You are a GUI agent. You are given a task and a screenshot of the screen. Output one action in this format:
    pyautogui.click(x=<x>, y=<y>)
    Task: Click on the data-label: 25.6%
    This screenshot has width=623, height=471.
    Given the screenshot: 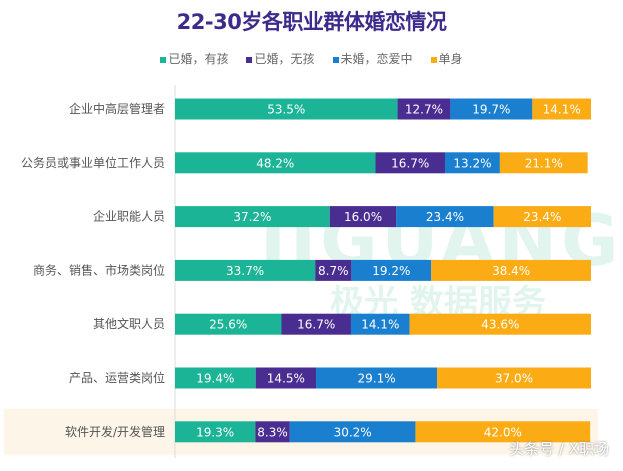 What is the action you would take?
    pyautogui.click(x=228, y=325)
    